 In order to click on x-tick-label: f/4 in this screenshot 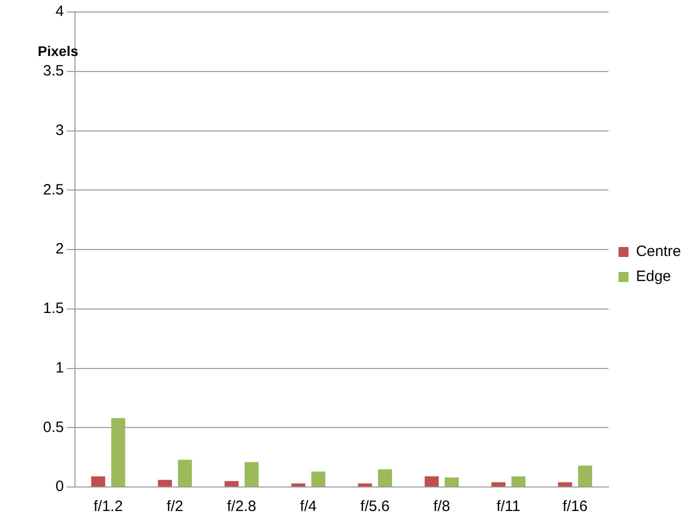, I will do `click(308, 507)`.